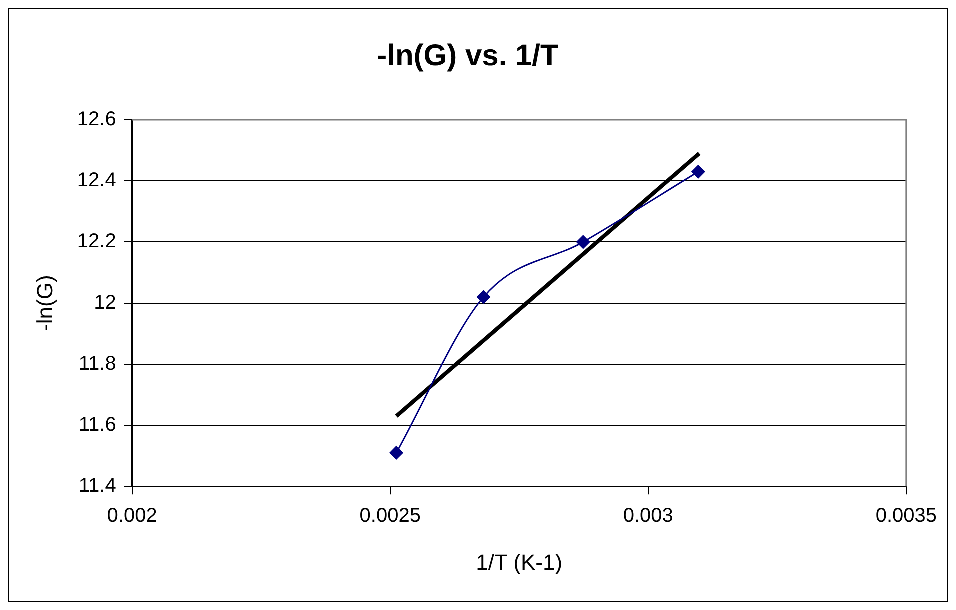 Image resolution: width=956 pixels, height=610 pixels. Describe the element at coordinates (906, 516) in the screenshot. I see `x-tick-label: 0.0035` at that location.